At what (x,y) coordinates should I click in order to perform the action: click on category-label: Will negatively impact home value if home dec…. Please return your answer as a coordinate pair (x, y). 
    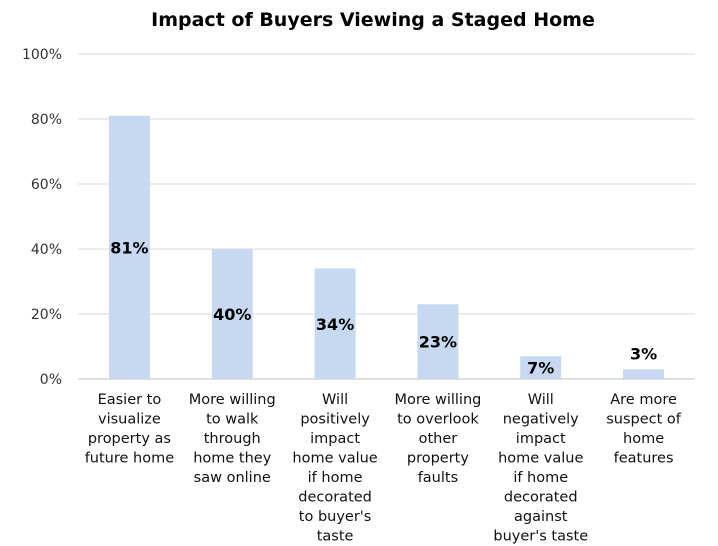
    Looking at the image, I should click on (540, 468).